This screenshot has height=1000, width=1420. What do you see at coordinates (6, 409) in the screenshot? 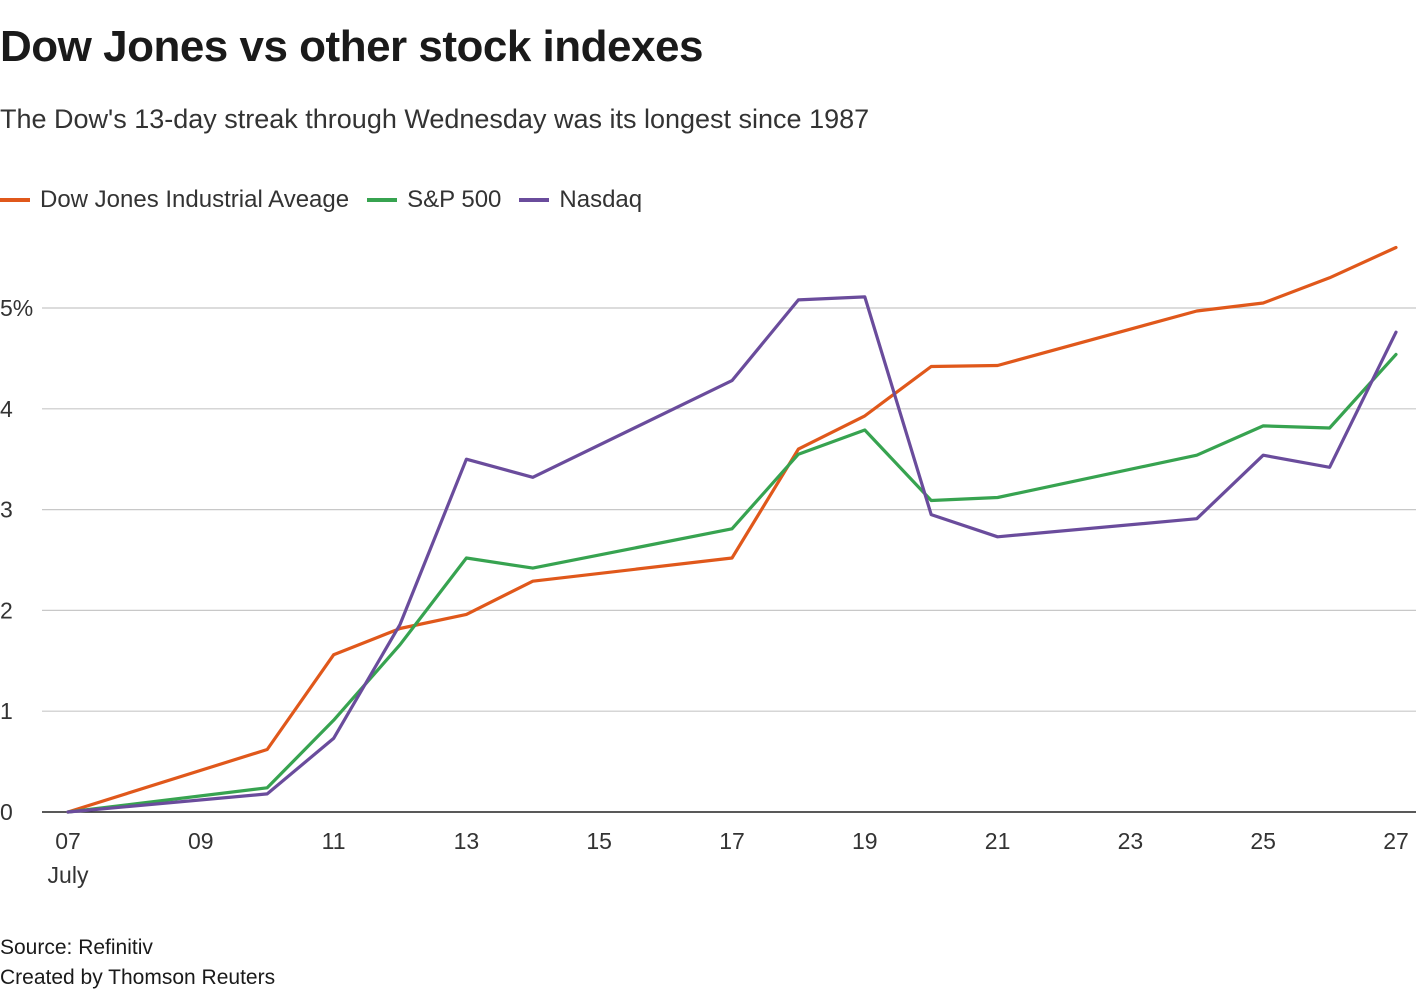
I see `y-tick-label: 4` at bounding box center [6, 409].